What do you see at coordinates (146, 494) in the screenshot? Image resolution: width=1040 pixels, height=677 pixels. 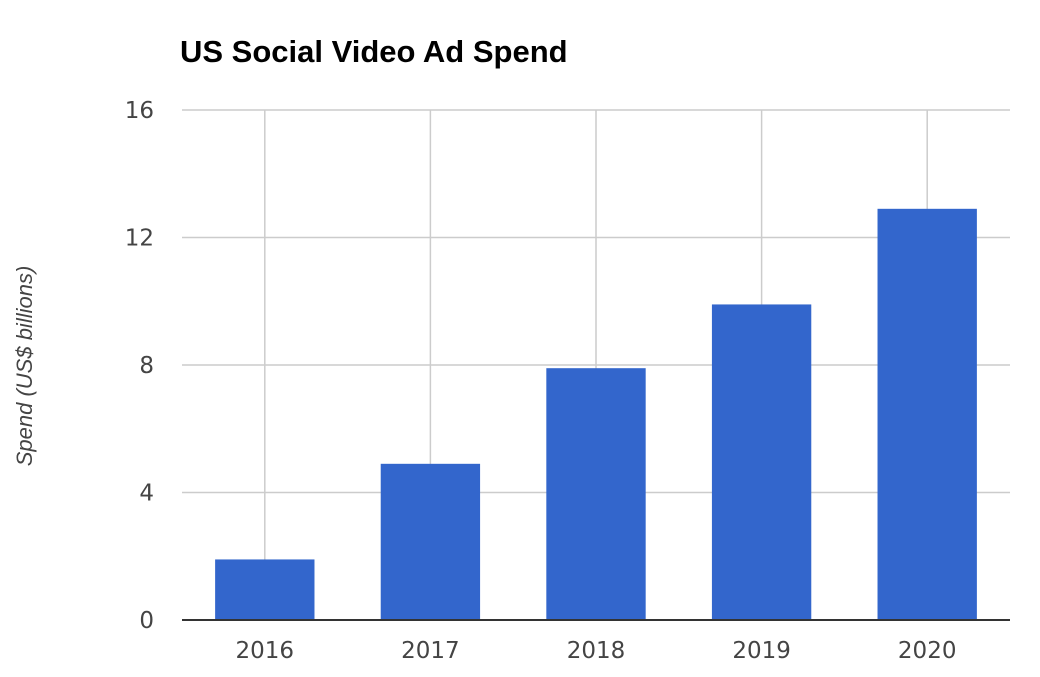 I see `y-tick-label: 4` at bounding box center [146, 494].